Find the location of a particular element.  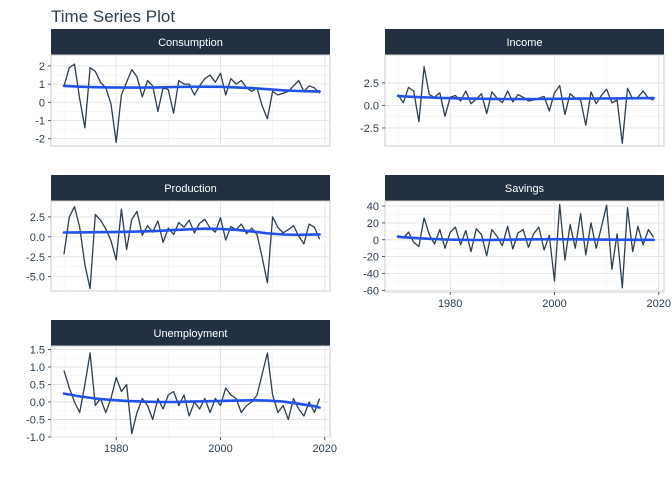

y-tick-label: 20 is located at coordinates (373, 224).